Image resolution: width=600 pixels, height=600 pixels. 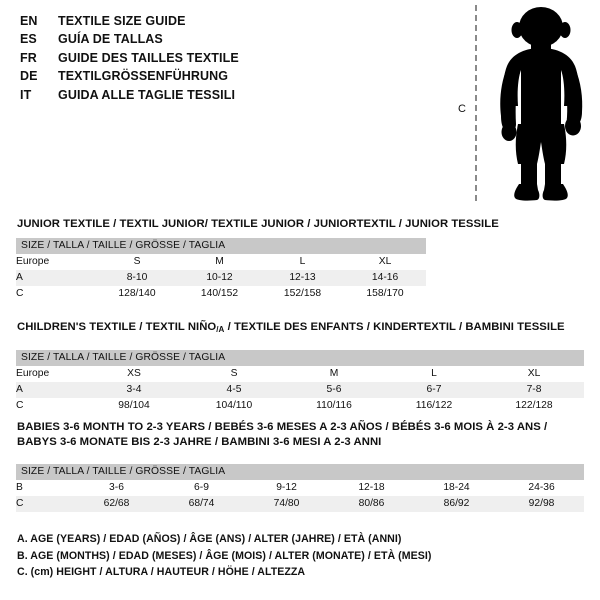 What do you see at coordinates (29, 21) in the screenshot?
I see `language-code-en: EN` at bounding box center [29, 21].